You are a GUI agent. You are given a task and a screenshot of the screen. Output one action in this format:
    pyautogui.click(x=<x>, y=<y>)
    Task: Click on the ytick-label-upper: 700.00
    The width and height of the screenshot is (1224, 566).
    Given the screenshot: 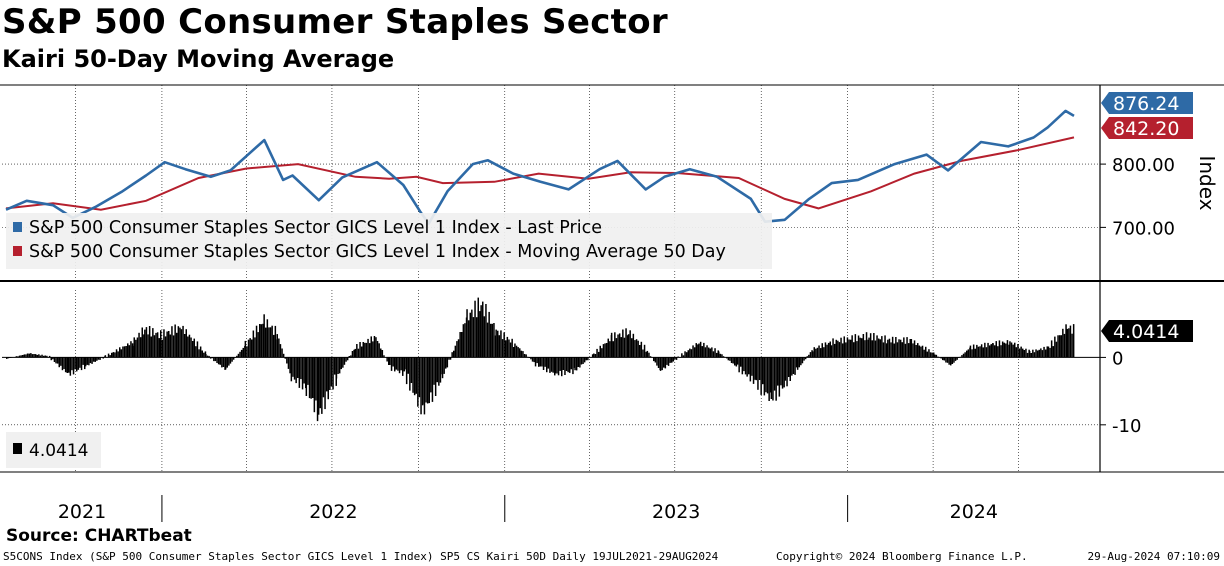 What is the action you would take?
    pyautogui.click(x=1143, y=228)
    